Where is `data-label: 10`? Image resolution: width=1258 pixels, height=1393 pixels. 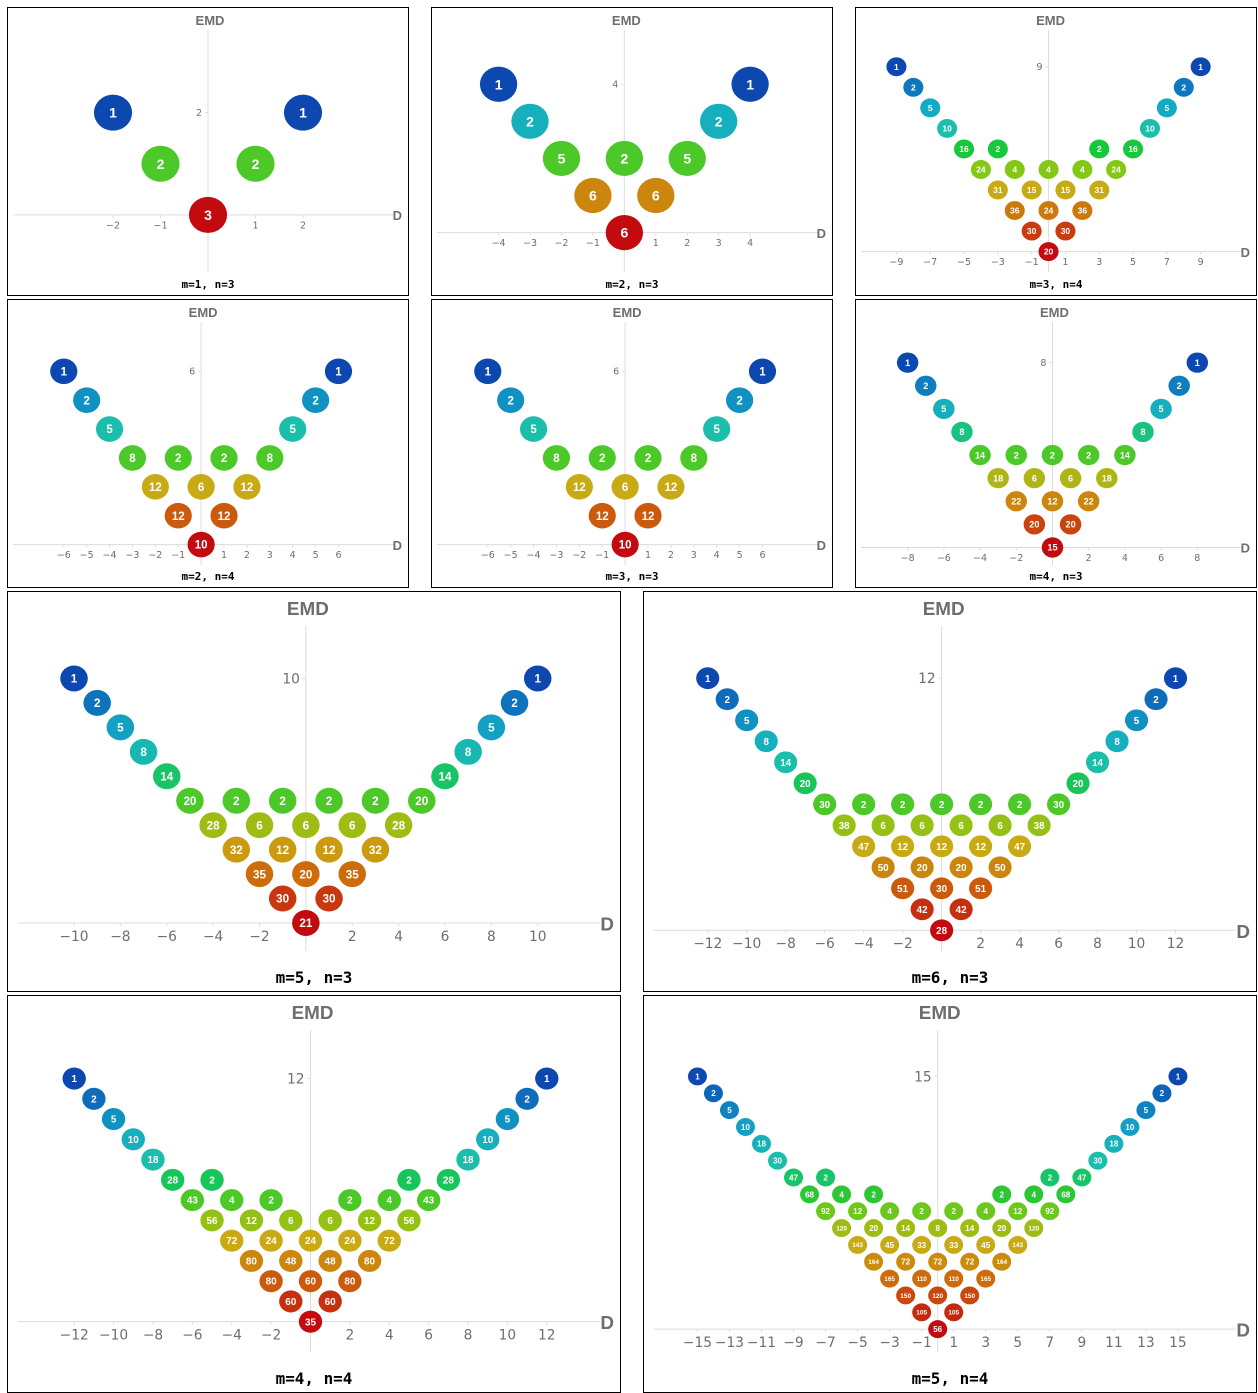 data-label: 10 is located at coordinates (947, 128).